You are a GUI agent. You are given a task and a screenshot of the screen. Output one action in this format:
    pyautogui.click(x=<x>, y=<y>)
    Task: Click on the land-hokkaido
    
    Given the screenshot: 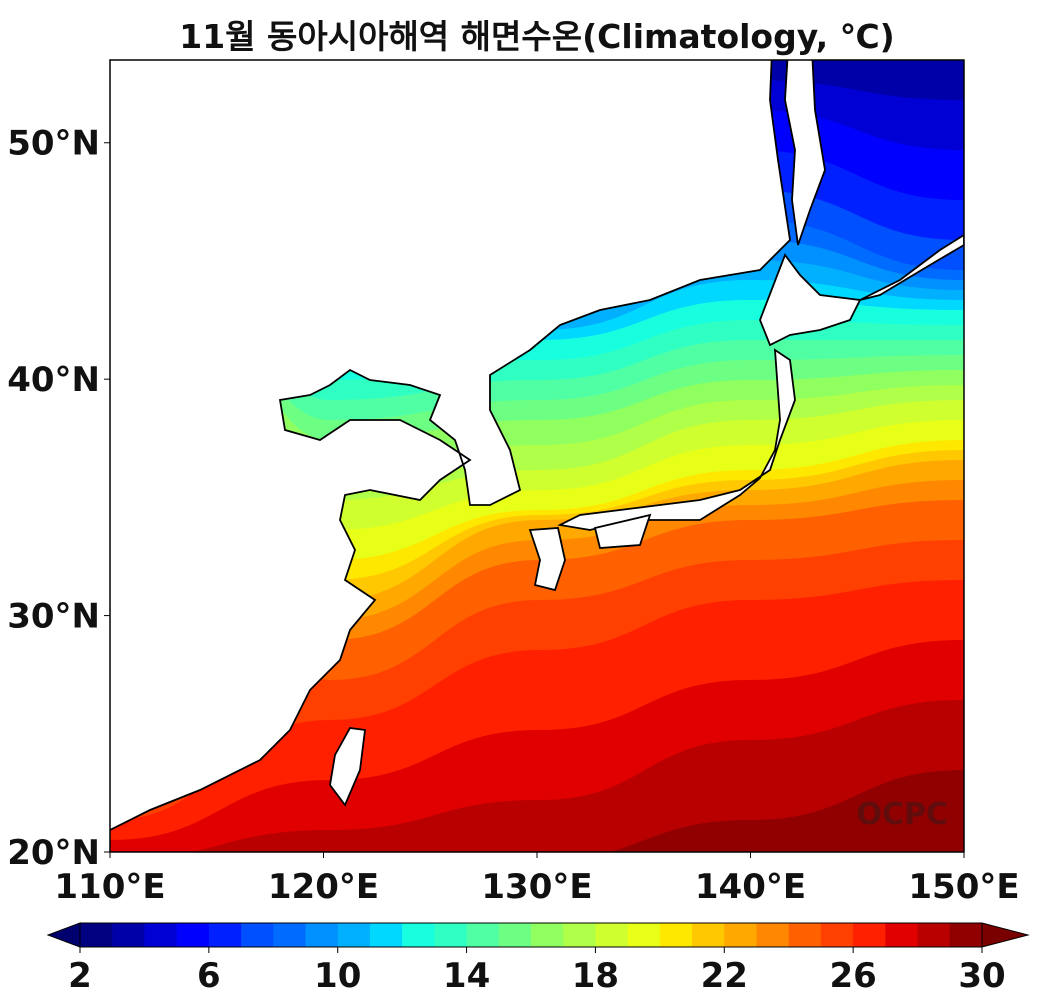 What is the action you would take?
    pyautogui.click(x=810, y=300)
    